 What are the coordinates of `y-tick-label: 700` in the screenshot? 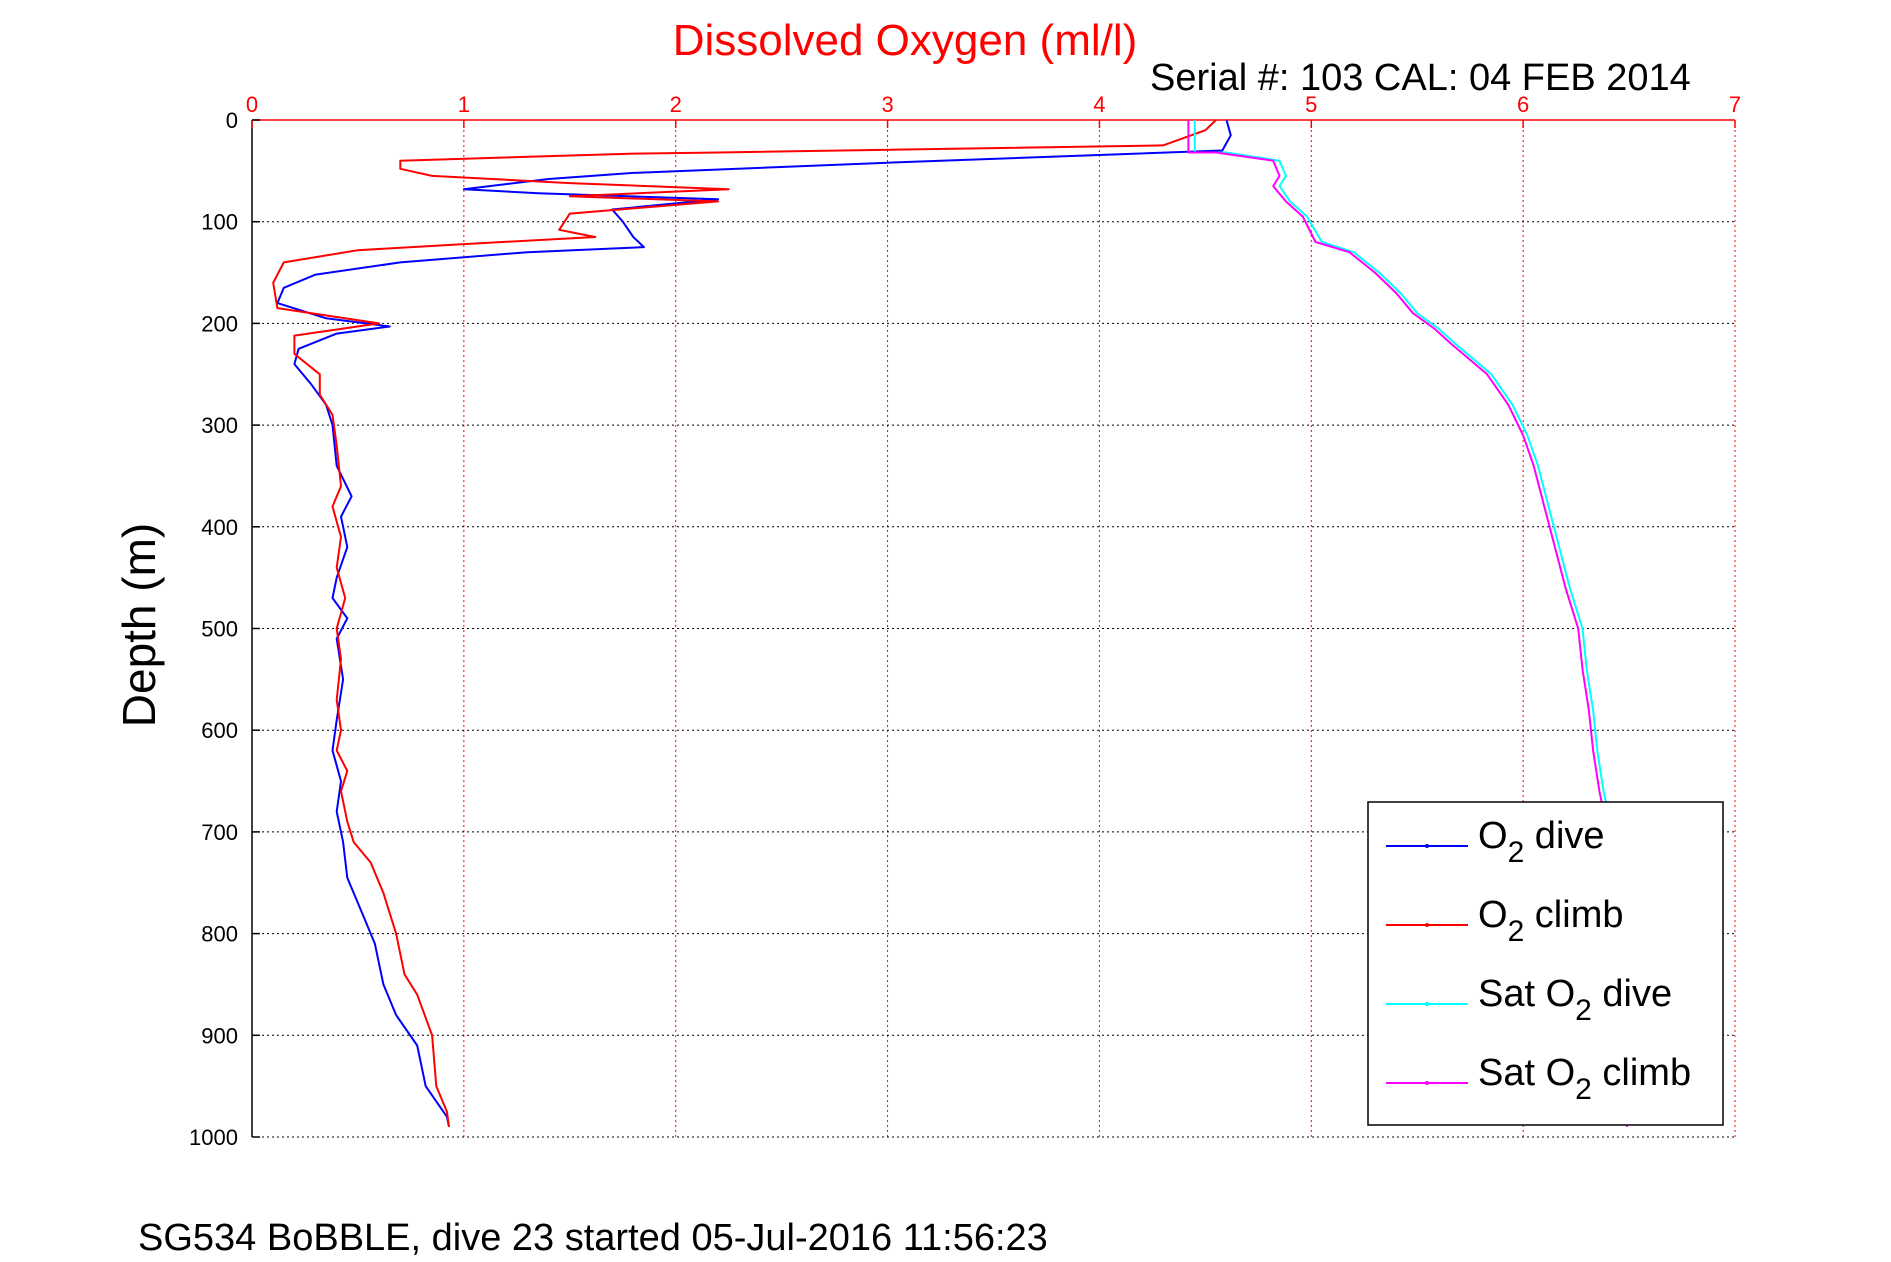 It's located at (219, 832).